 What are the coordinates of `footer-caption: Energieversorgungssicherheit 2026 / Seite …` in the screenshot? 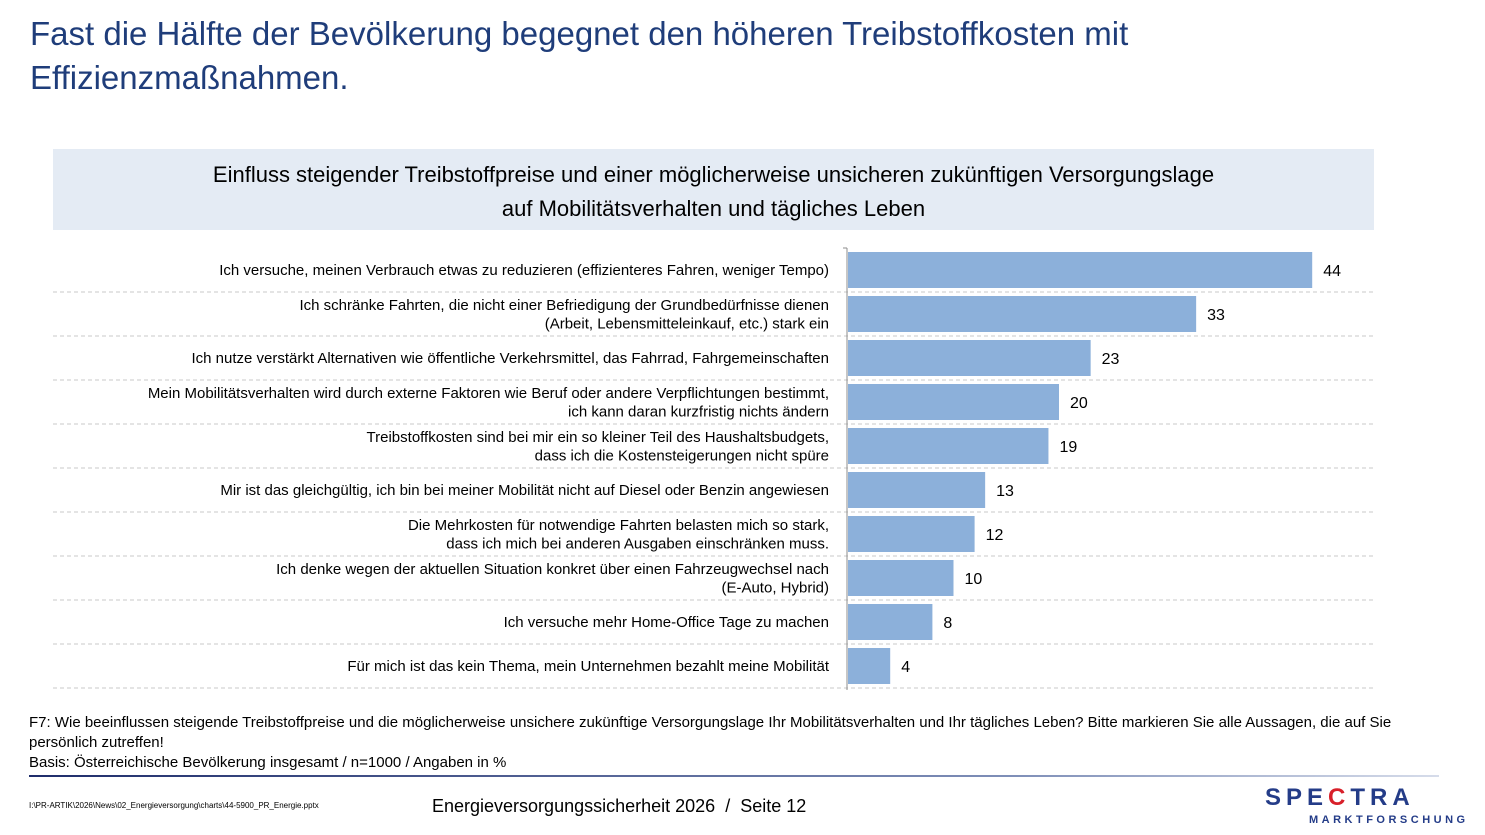 It's located at (619, 806).